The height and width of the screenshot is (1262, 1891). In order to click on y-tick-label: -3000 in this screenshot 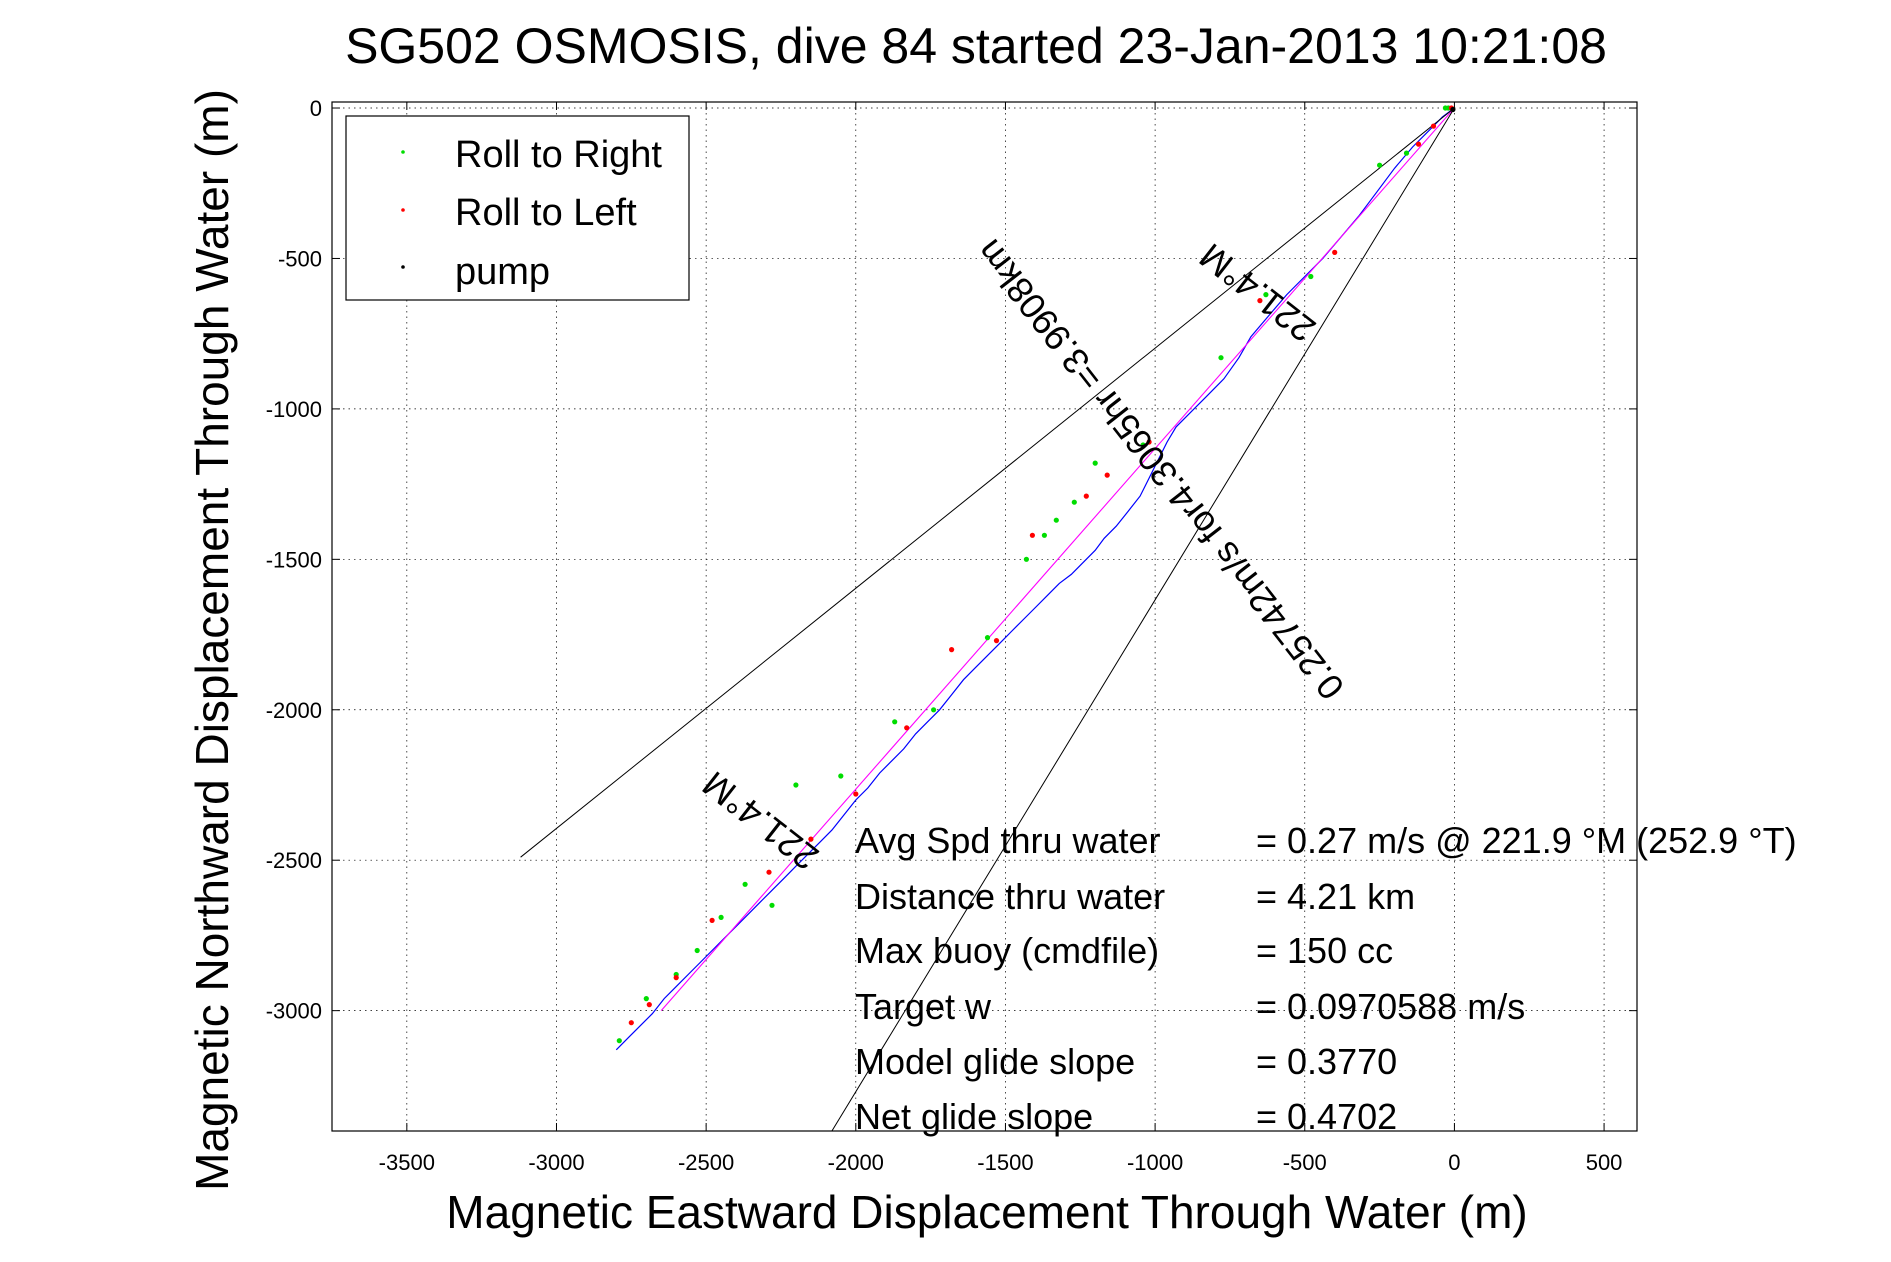, I will do `click(294, 1011)`.